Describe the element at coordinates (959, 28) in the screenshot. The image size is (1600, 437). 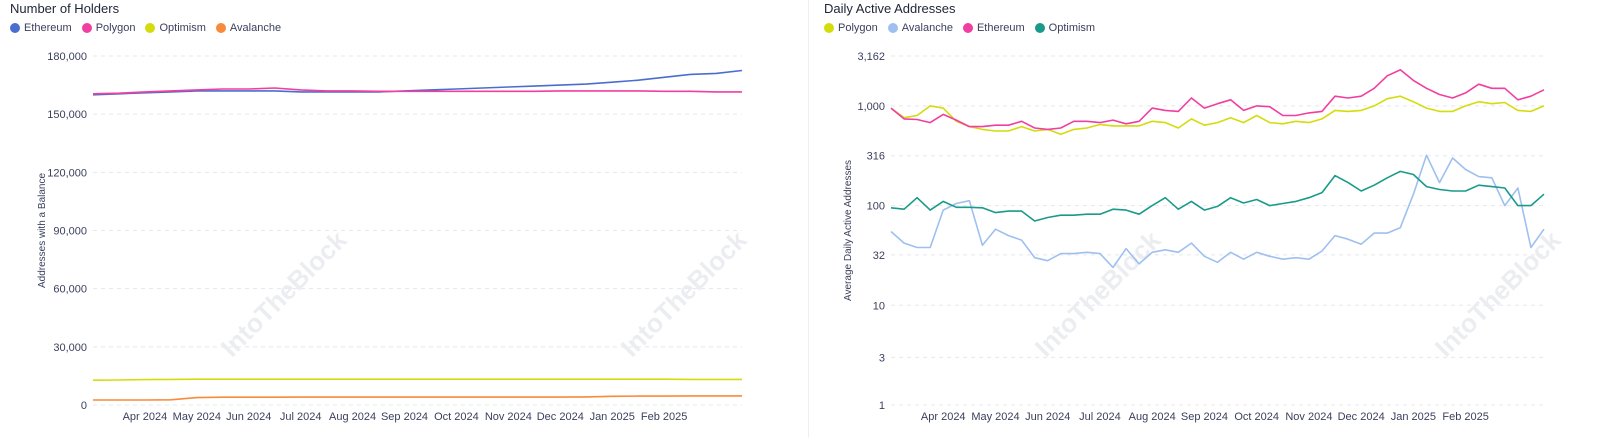
I see `chart-legend: Polygon Avalanche Ethereum Optimism` at that location.